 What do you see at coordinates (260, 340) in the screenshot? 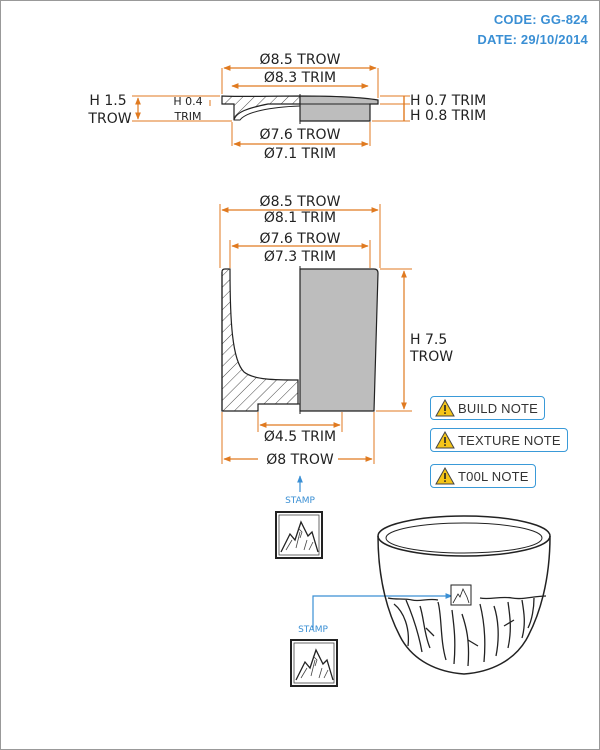
I see `pot-left-wall` at bounding box center [260, 340].